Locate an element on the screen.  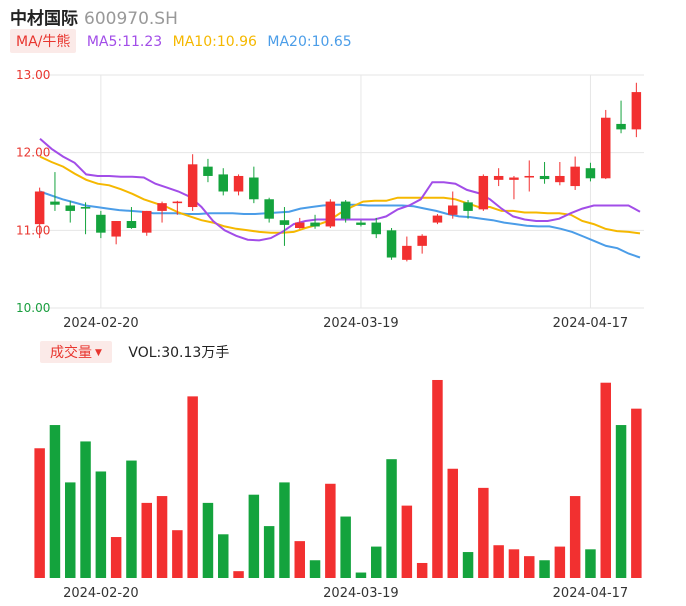
volume-indicator-select: 成交量 ▼ is located at coordinates (76, 352).